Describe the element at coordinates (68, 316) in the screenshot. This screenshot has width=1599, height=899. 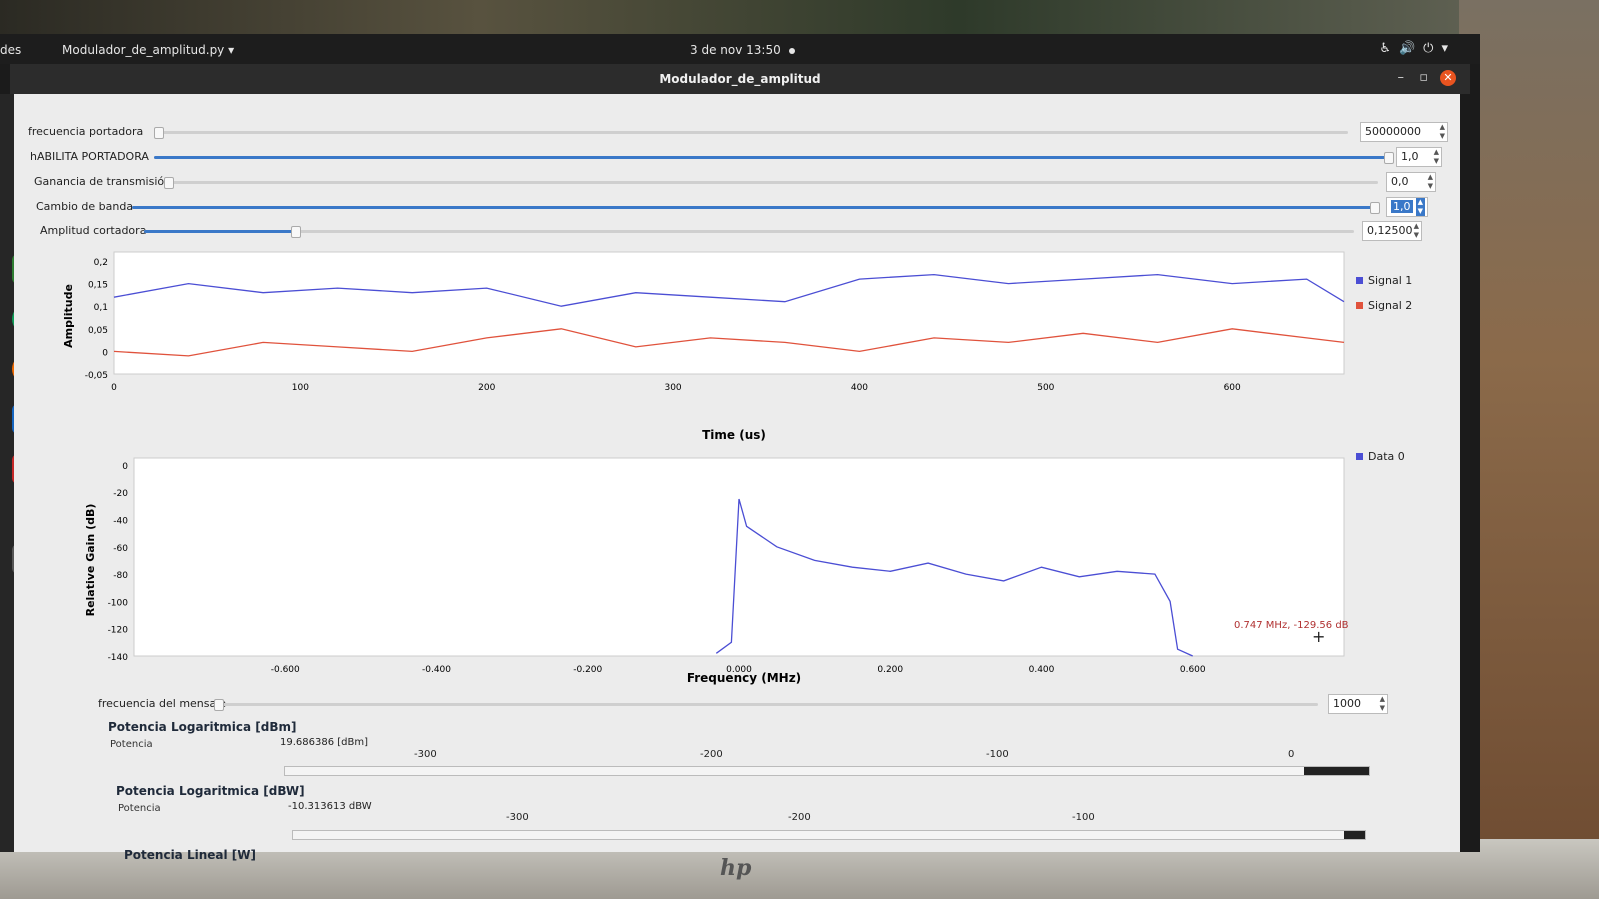
I see `time-plot-ylabel: Amplitude` at that location.